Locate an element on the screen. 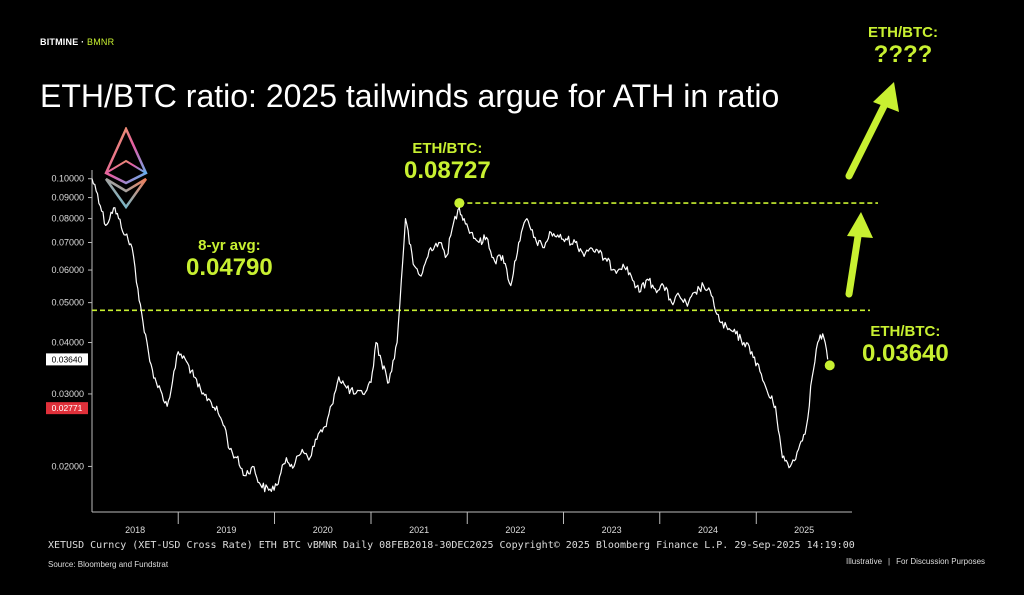 The height and width of the screenshot is (595, 1024). arrow-lower-head is located at coordinates (860, 225).